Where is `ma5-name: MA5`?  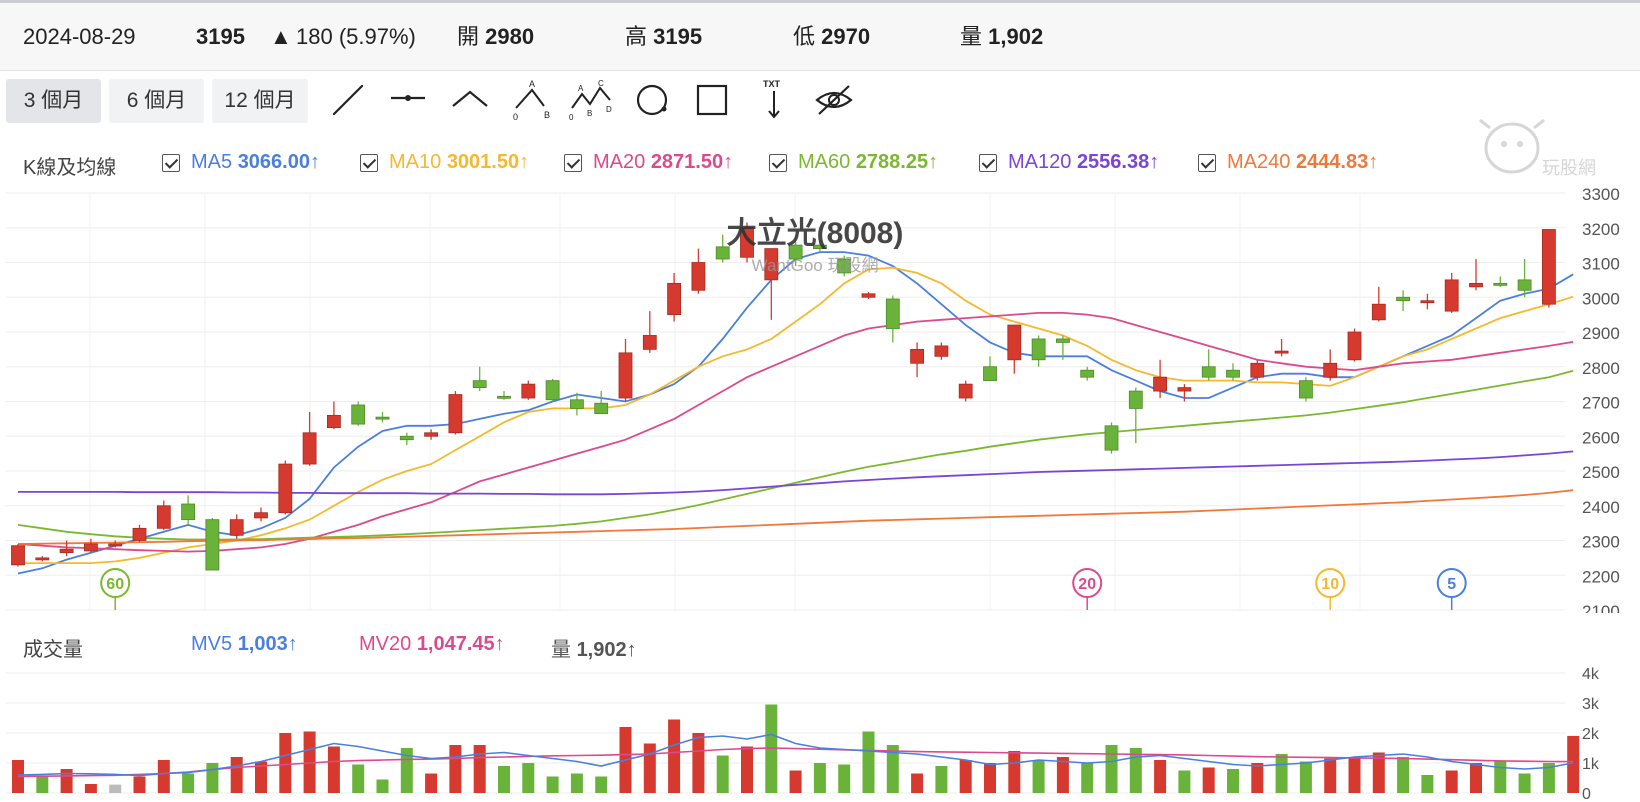 ma5-name: MA5 is located at coordinates (212, 162).